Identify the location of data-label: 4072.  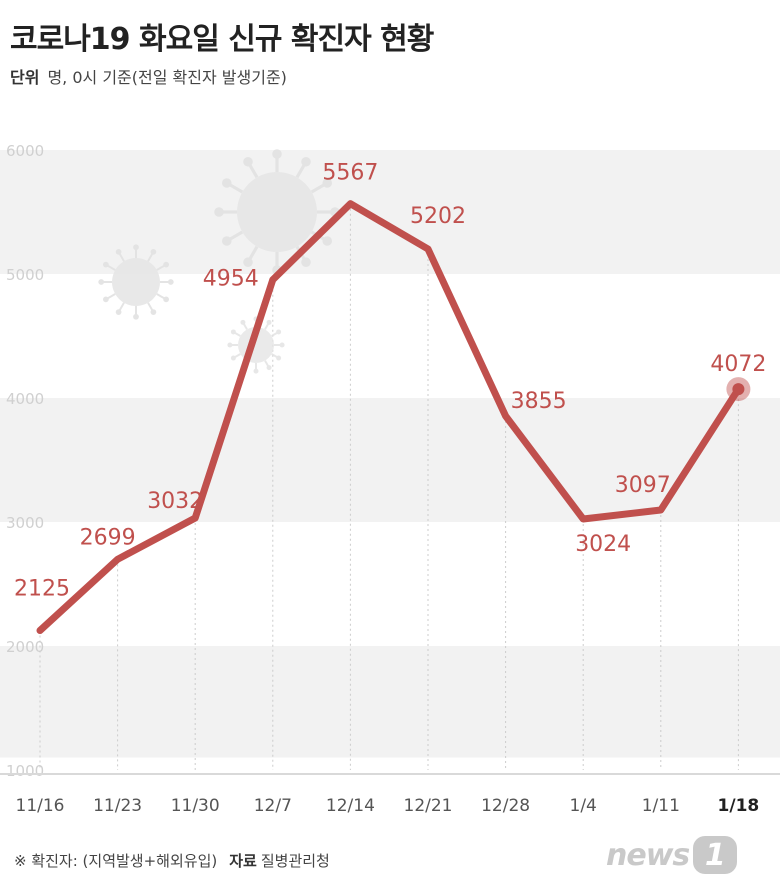
(738, 364).